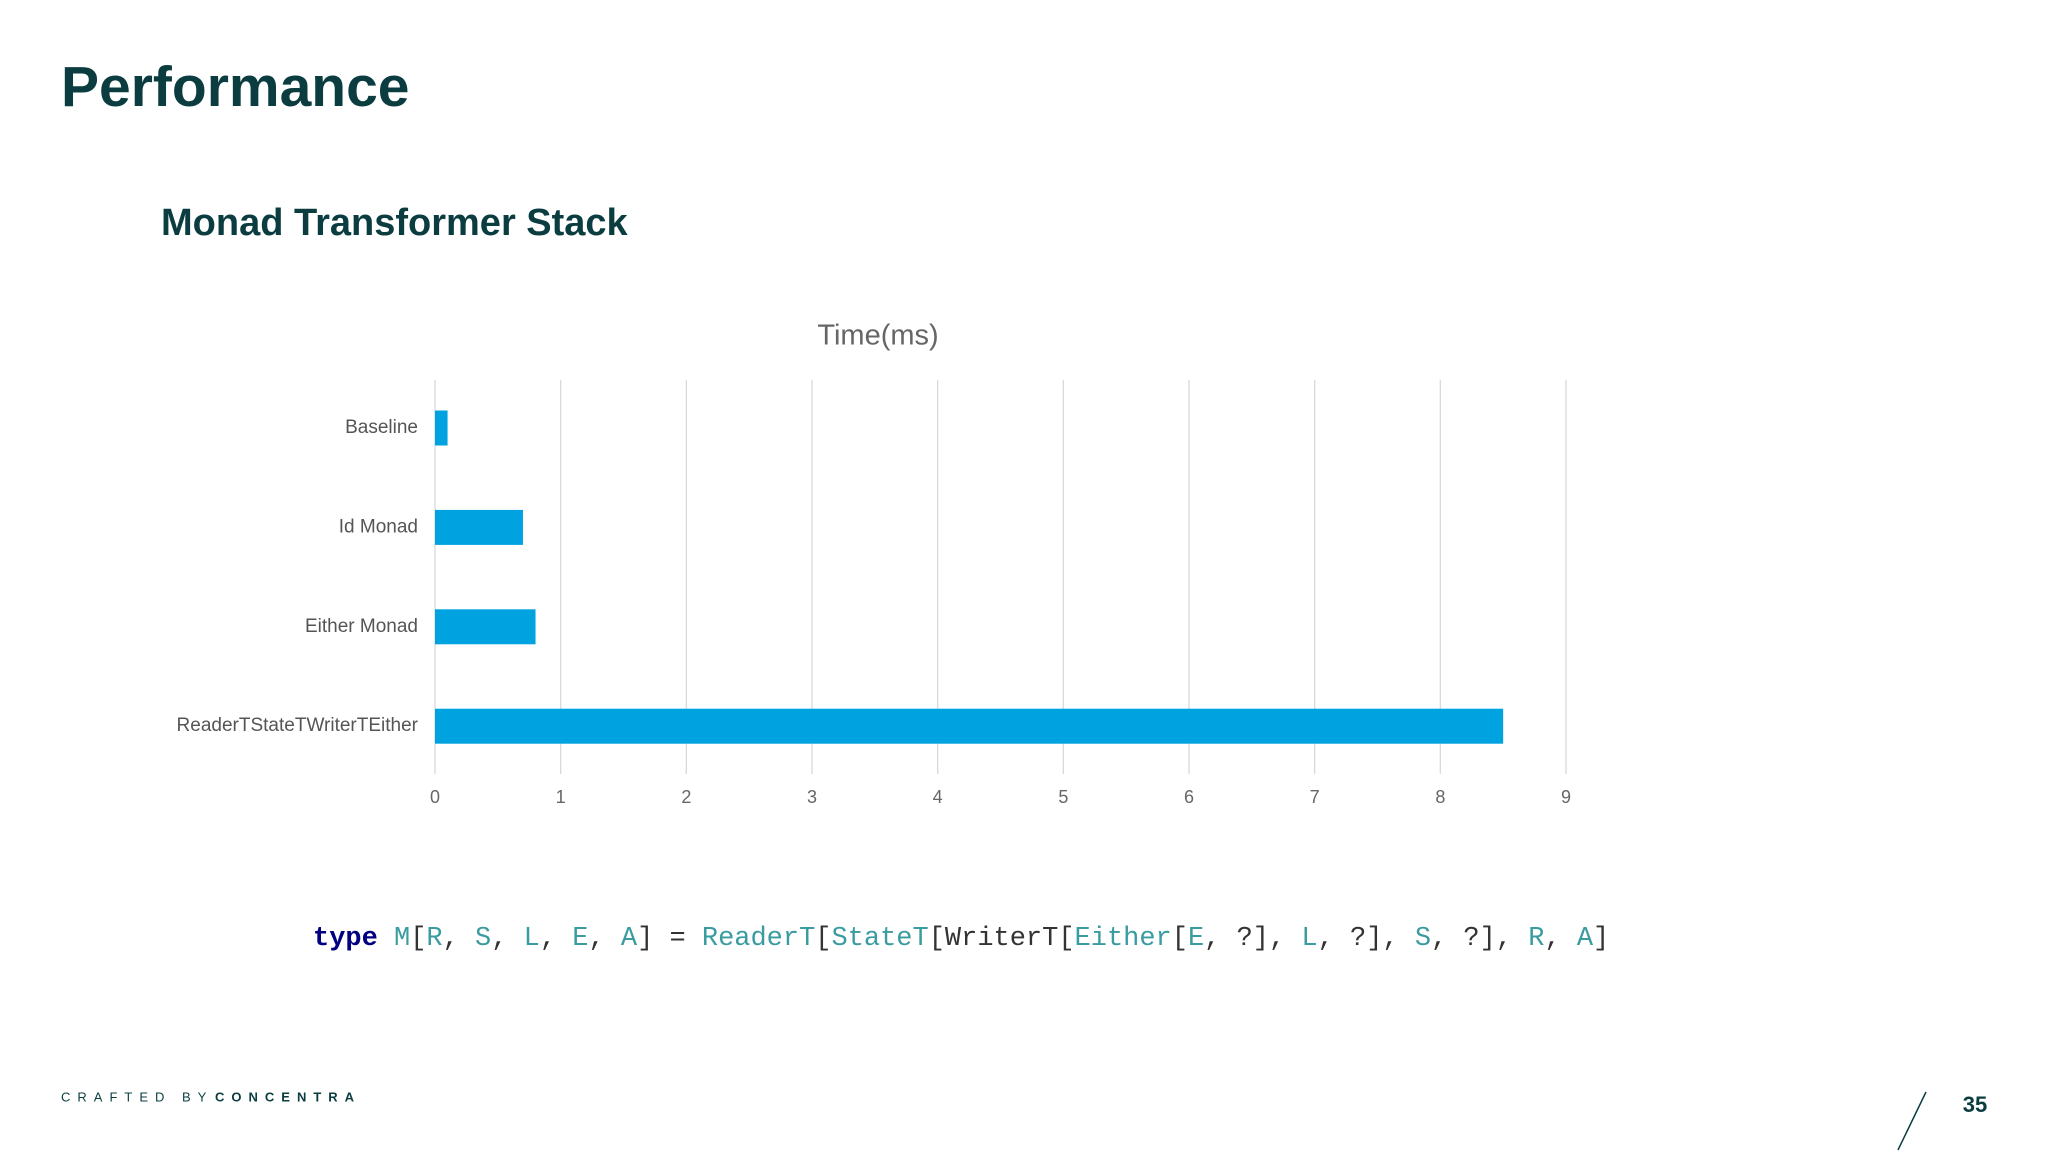 The width and height of the screenshot is (2048, 1152). I want to click on code-token: type, so click(345, 939).